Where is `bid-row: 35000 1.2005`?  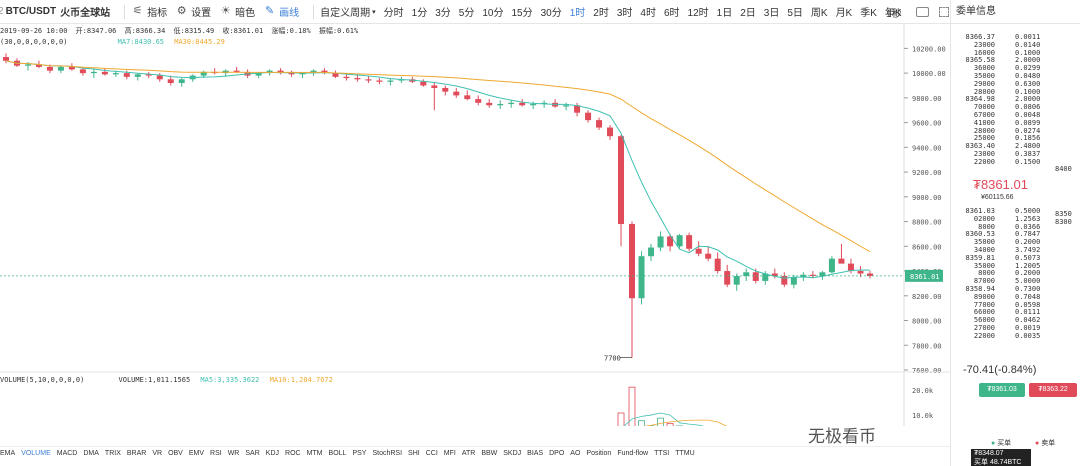
bid-row: 35000 1.2005 is located at coordinates (1015, 266).